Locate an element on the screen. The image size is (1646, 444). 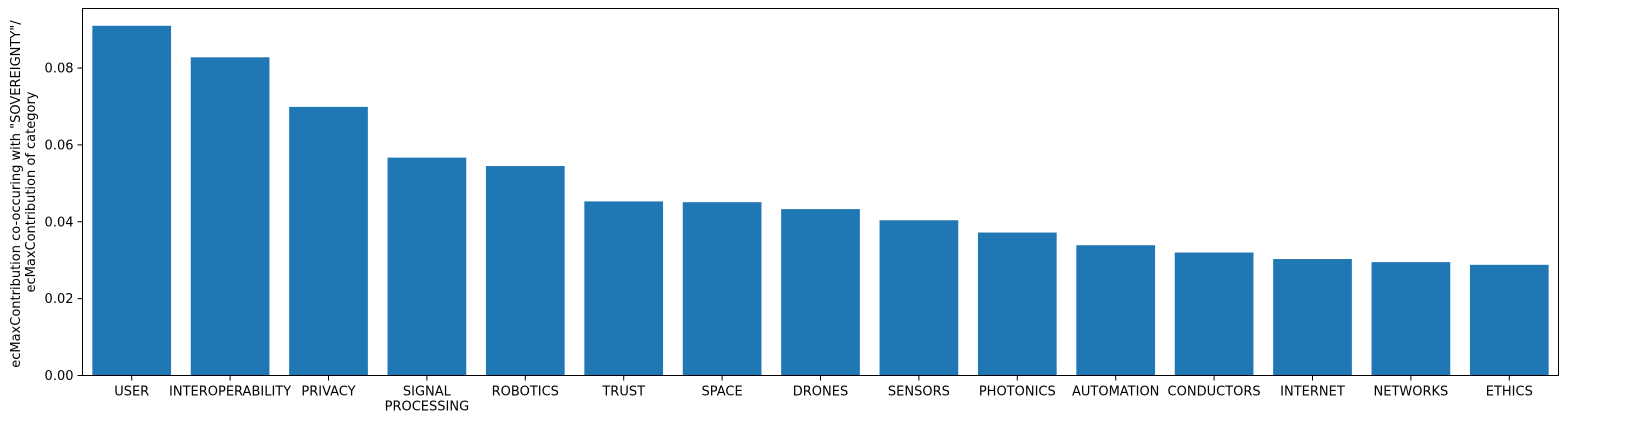
y-tick-label: 0.02 is located at coordinates (59, 299).